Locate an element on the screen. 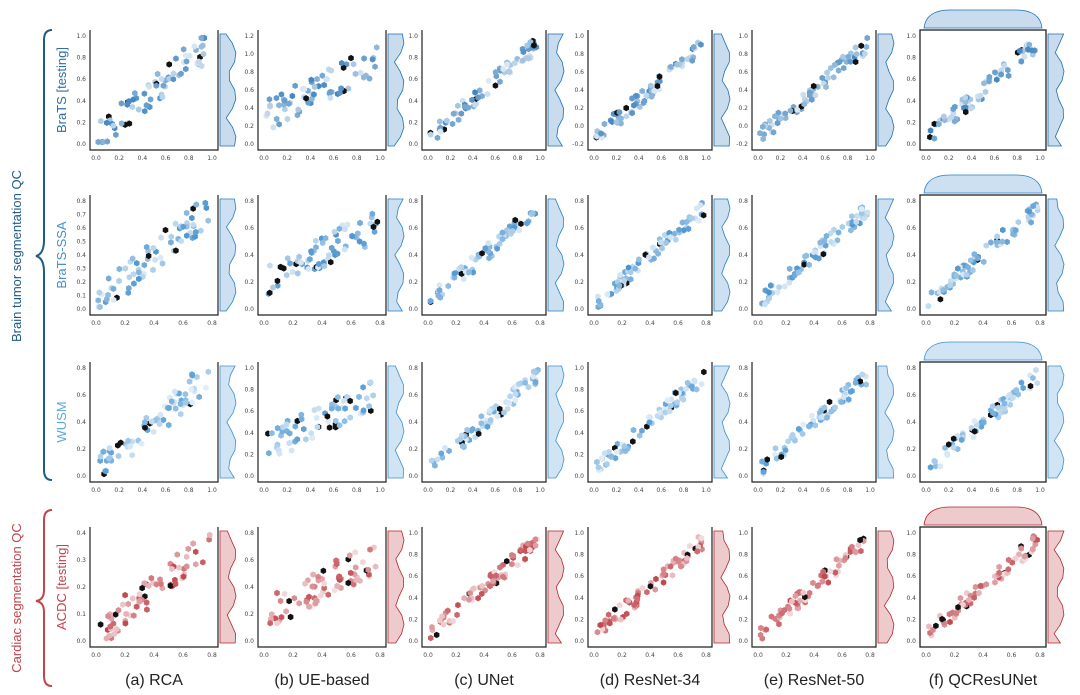 Image resolution: width=1080 pixels, height=695 pixels. x-tick-label: 0.2 is located at coordinates (119, 158).